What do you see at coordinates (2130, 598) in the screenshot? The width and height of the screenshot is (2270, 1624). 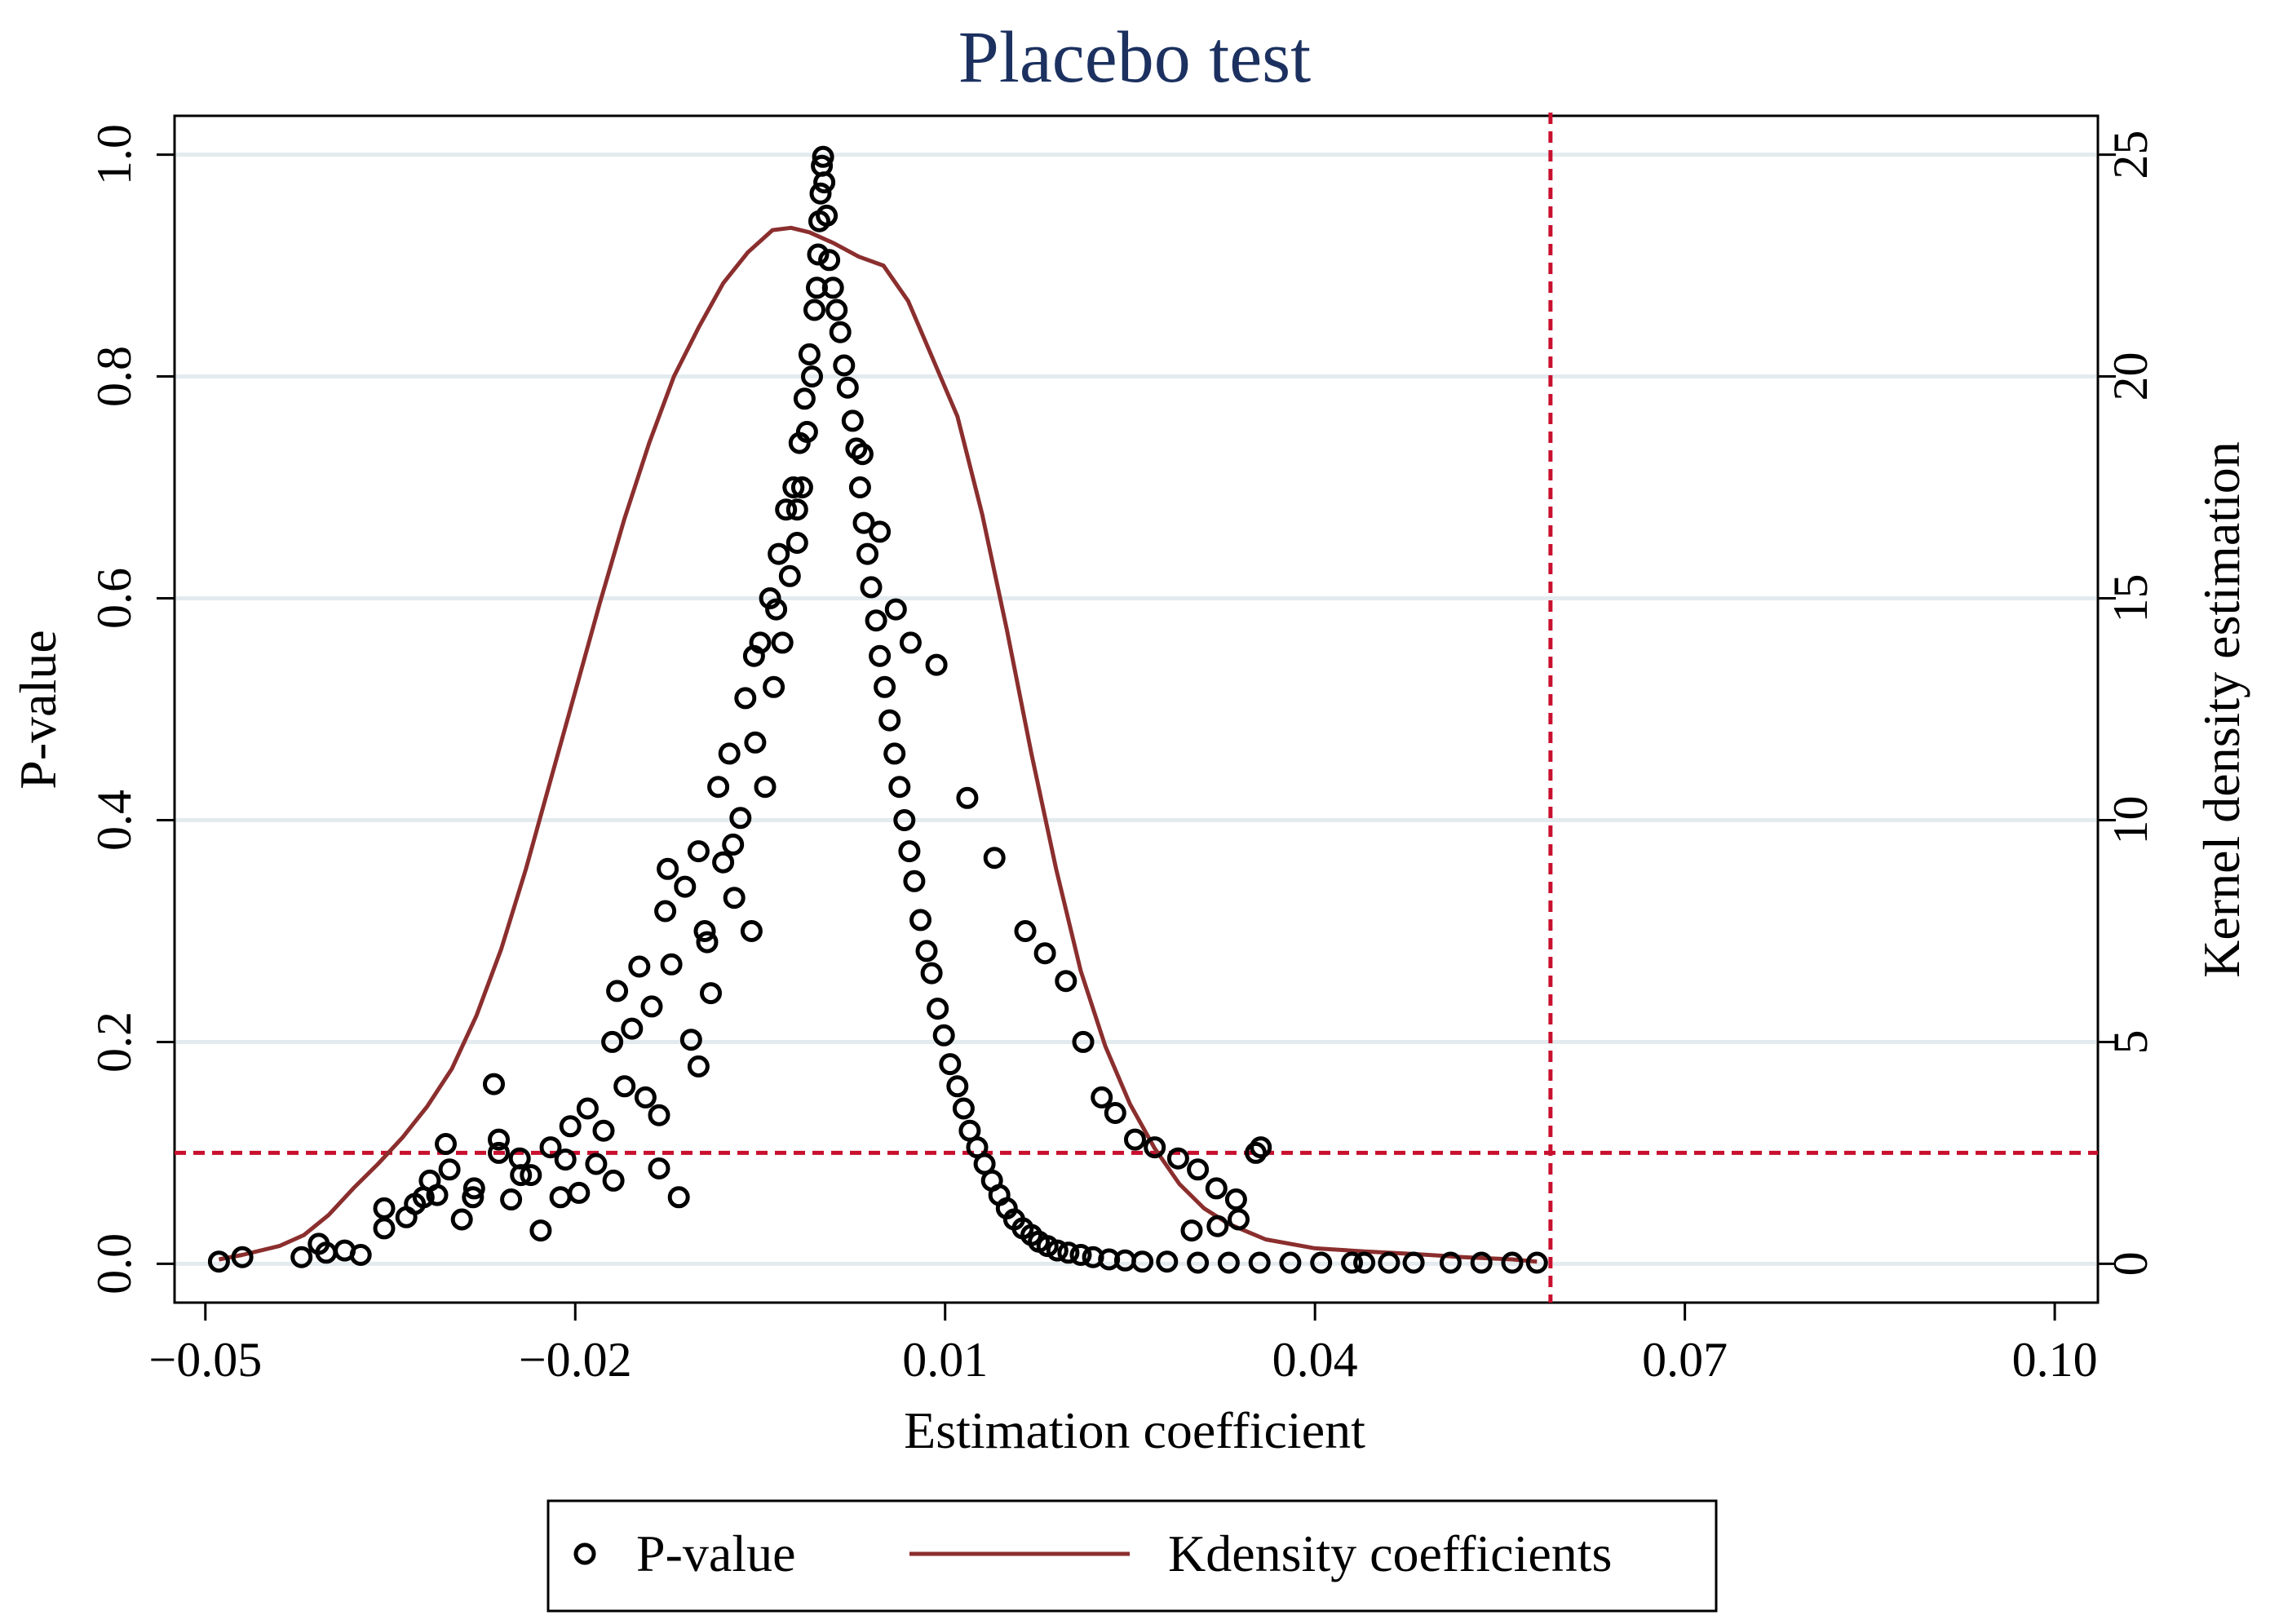 I see `y-right-tick-label: 15` at bounding box center [2130, 598].